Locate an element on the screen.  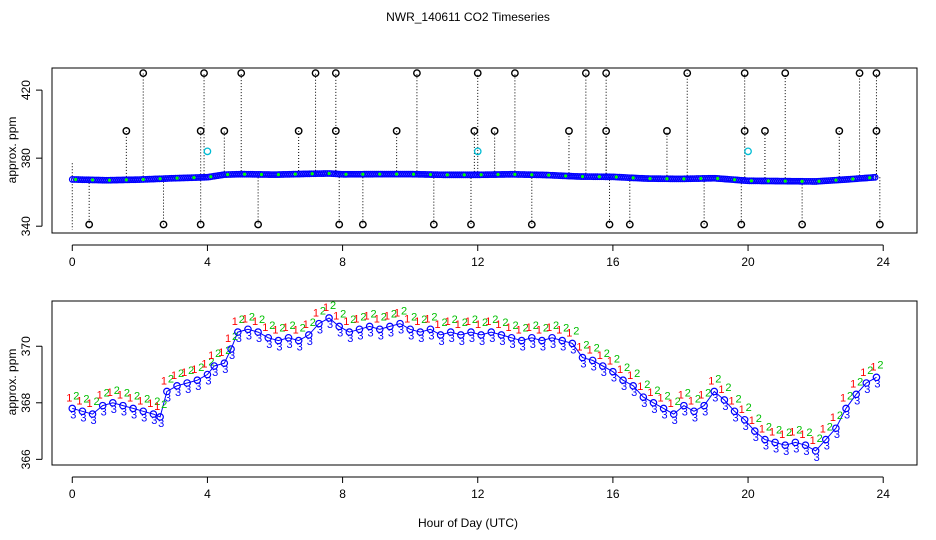
x-tick-label: 16 is located at coordinates (613, 262).